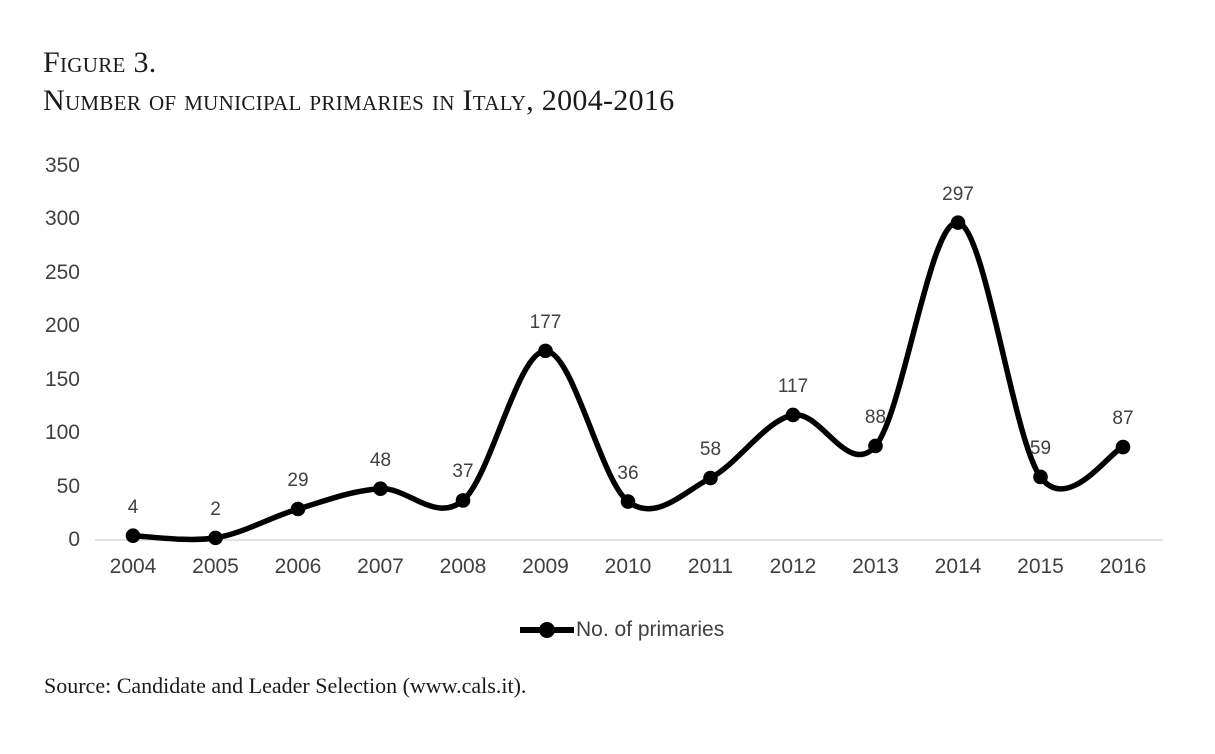 The height and width of the screenshot is (754, 1215). What do you see at coordinates (463, 472) in the screenshot?
I see `data-point-label: 37` at bounding box center [463, 472].